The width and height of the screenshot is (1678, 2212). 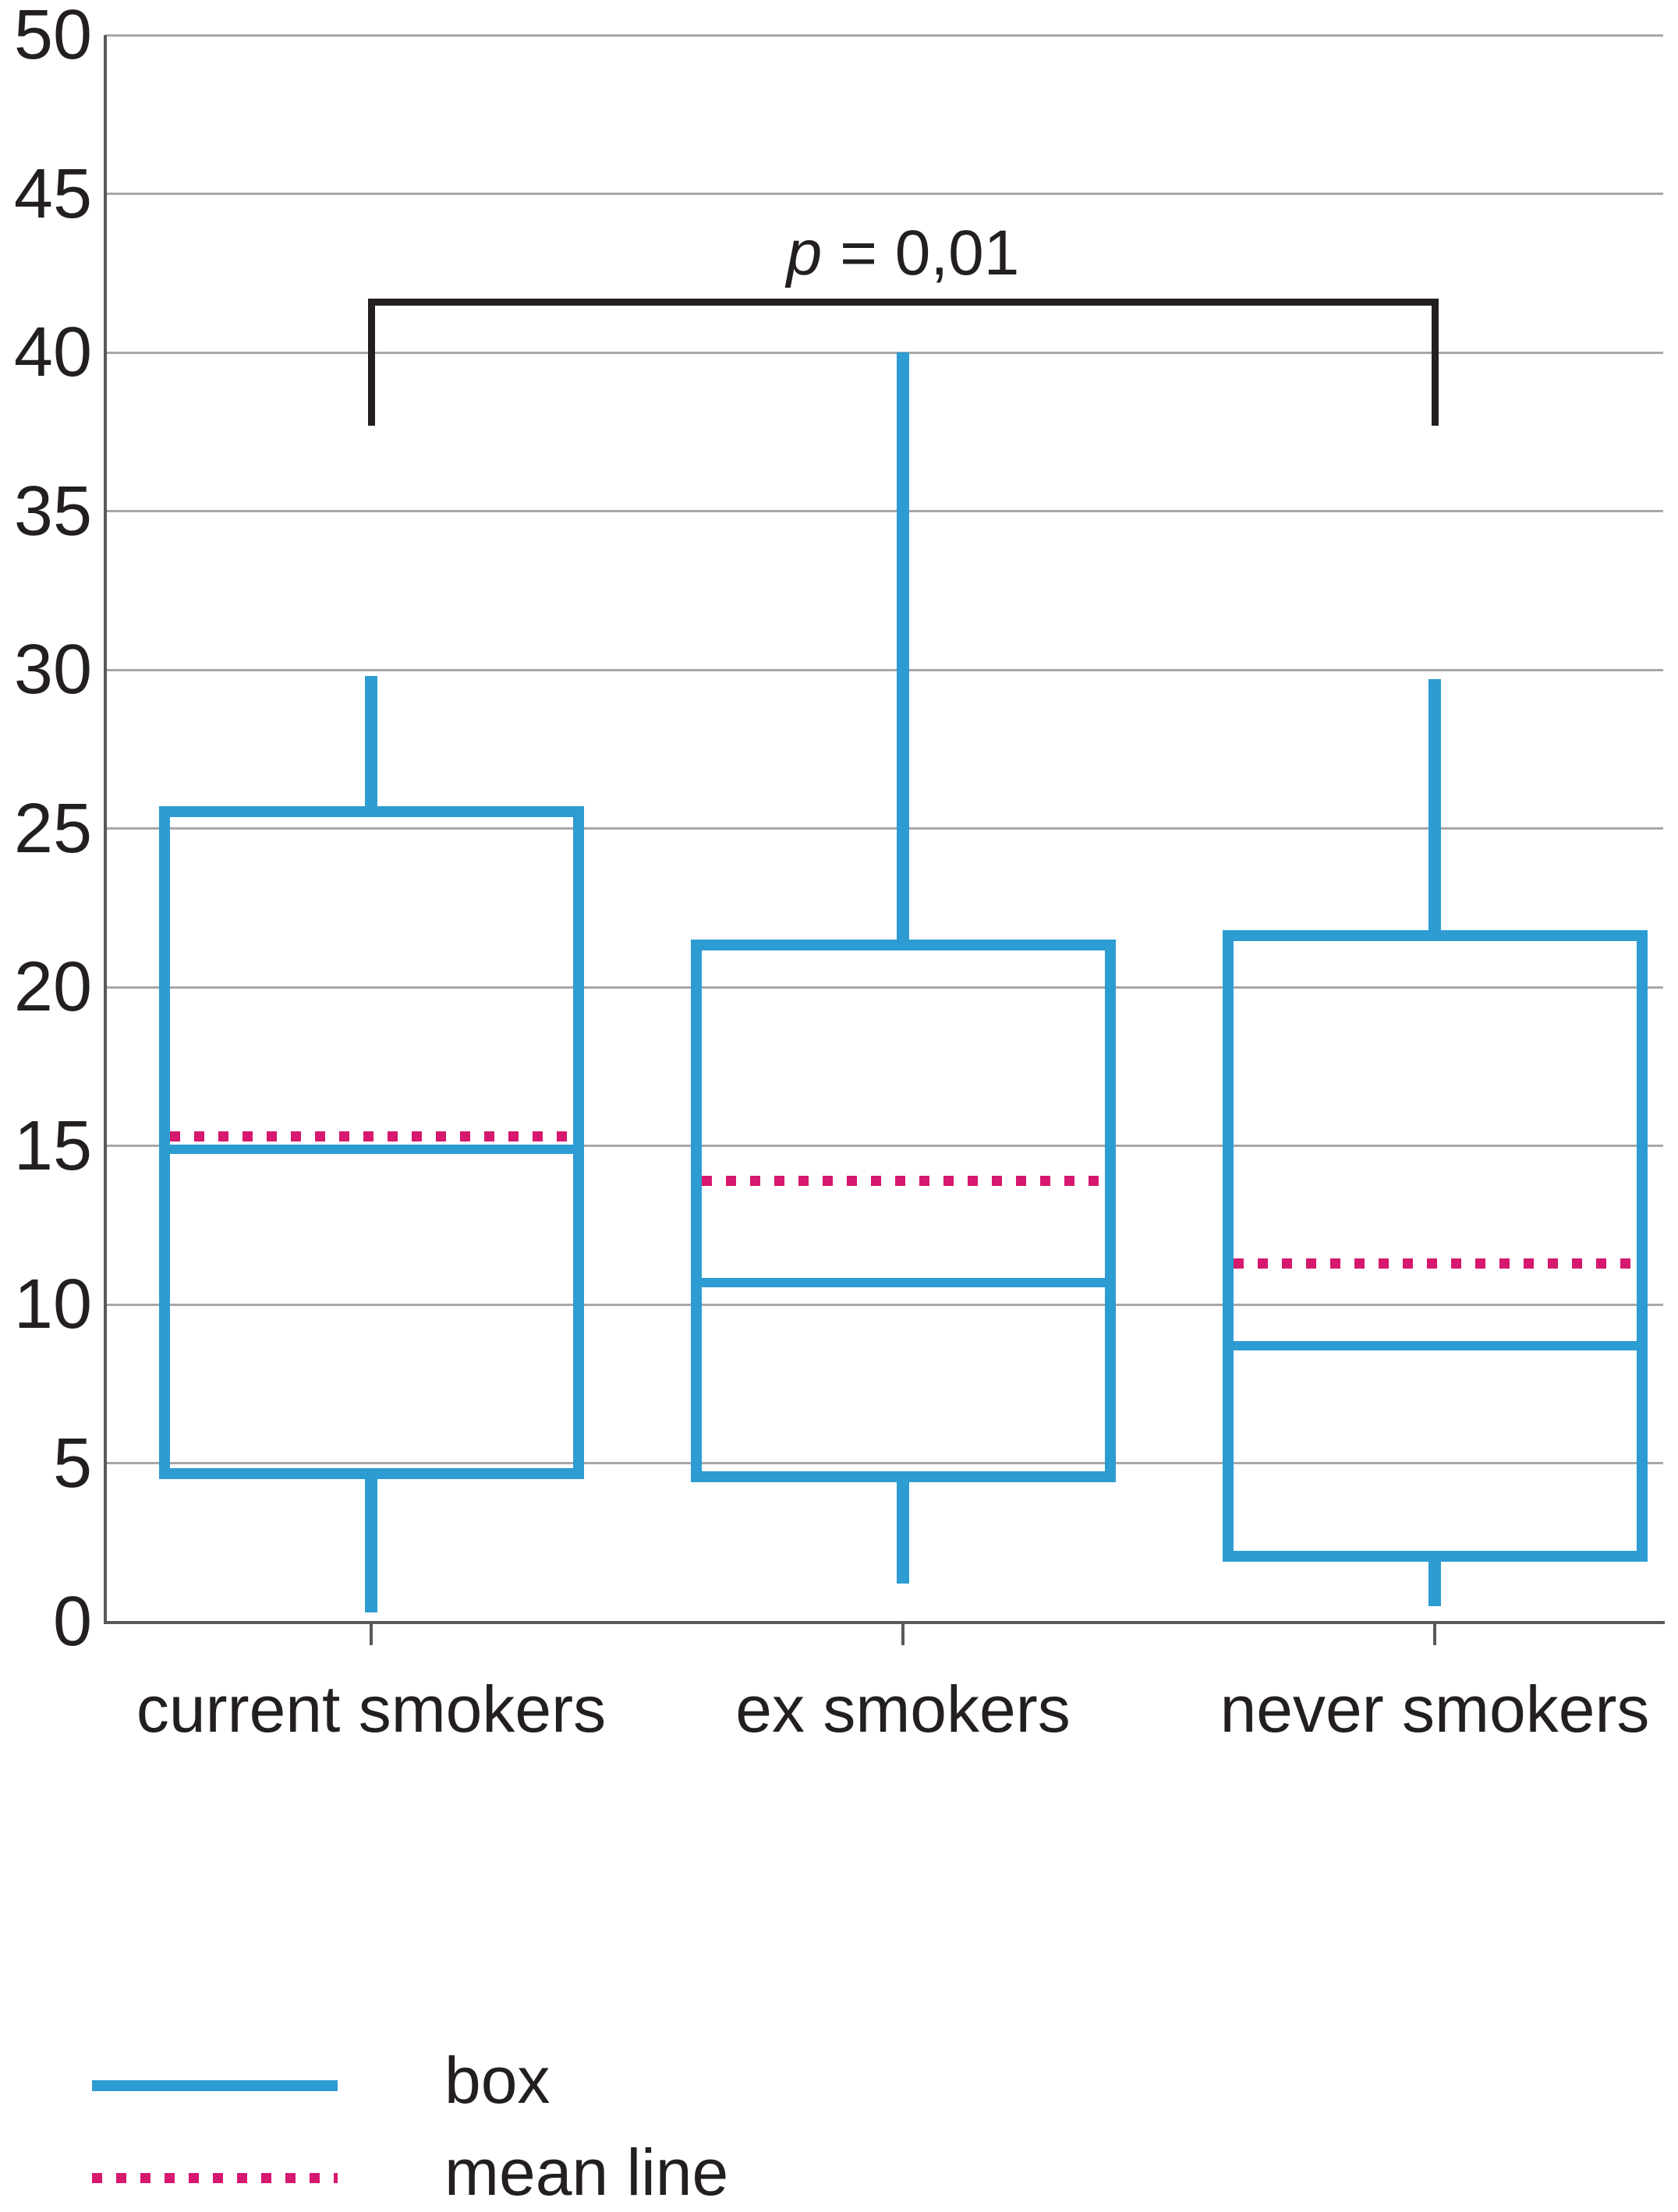 What do you see at coordinates (52, 1304) in the screenshot?
I see `y-tick-label-10: 10` at bounding box center [52, 1304].